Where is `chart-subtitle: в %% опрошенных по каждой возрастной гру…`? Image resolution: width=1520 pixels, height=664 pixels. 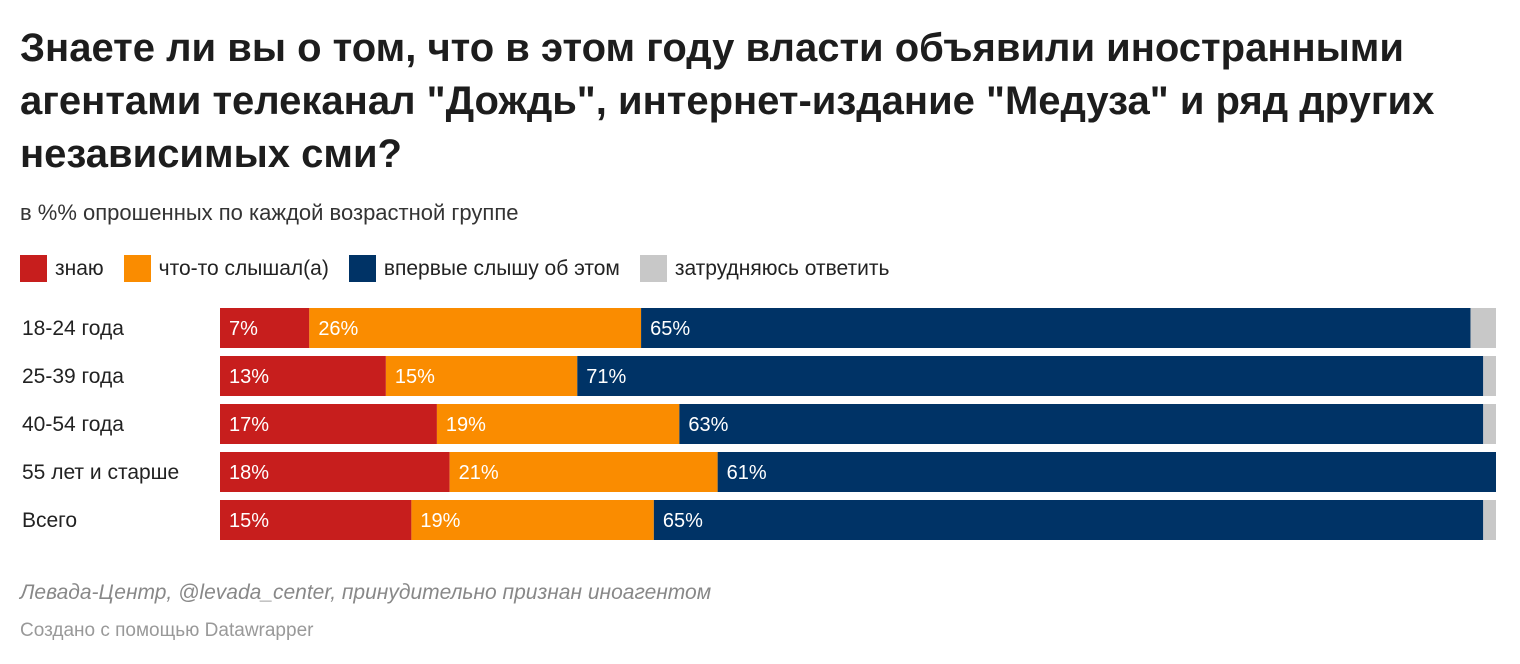 chart-subtitle: в %% опрошенных по каждой возрастной гру… is located at coordinates (269, 212).